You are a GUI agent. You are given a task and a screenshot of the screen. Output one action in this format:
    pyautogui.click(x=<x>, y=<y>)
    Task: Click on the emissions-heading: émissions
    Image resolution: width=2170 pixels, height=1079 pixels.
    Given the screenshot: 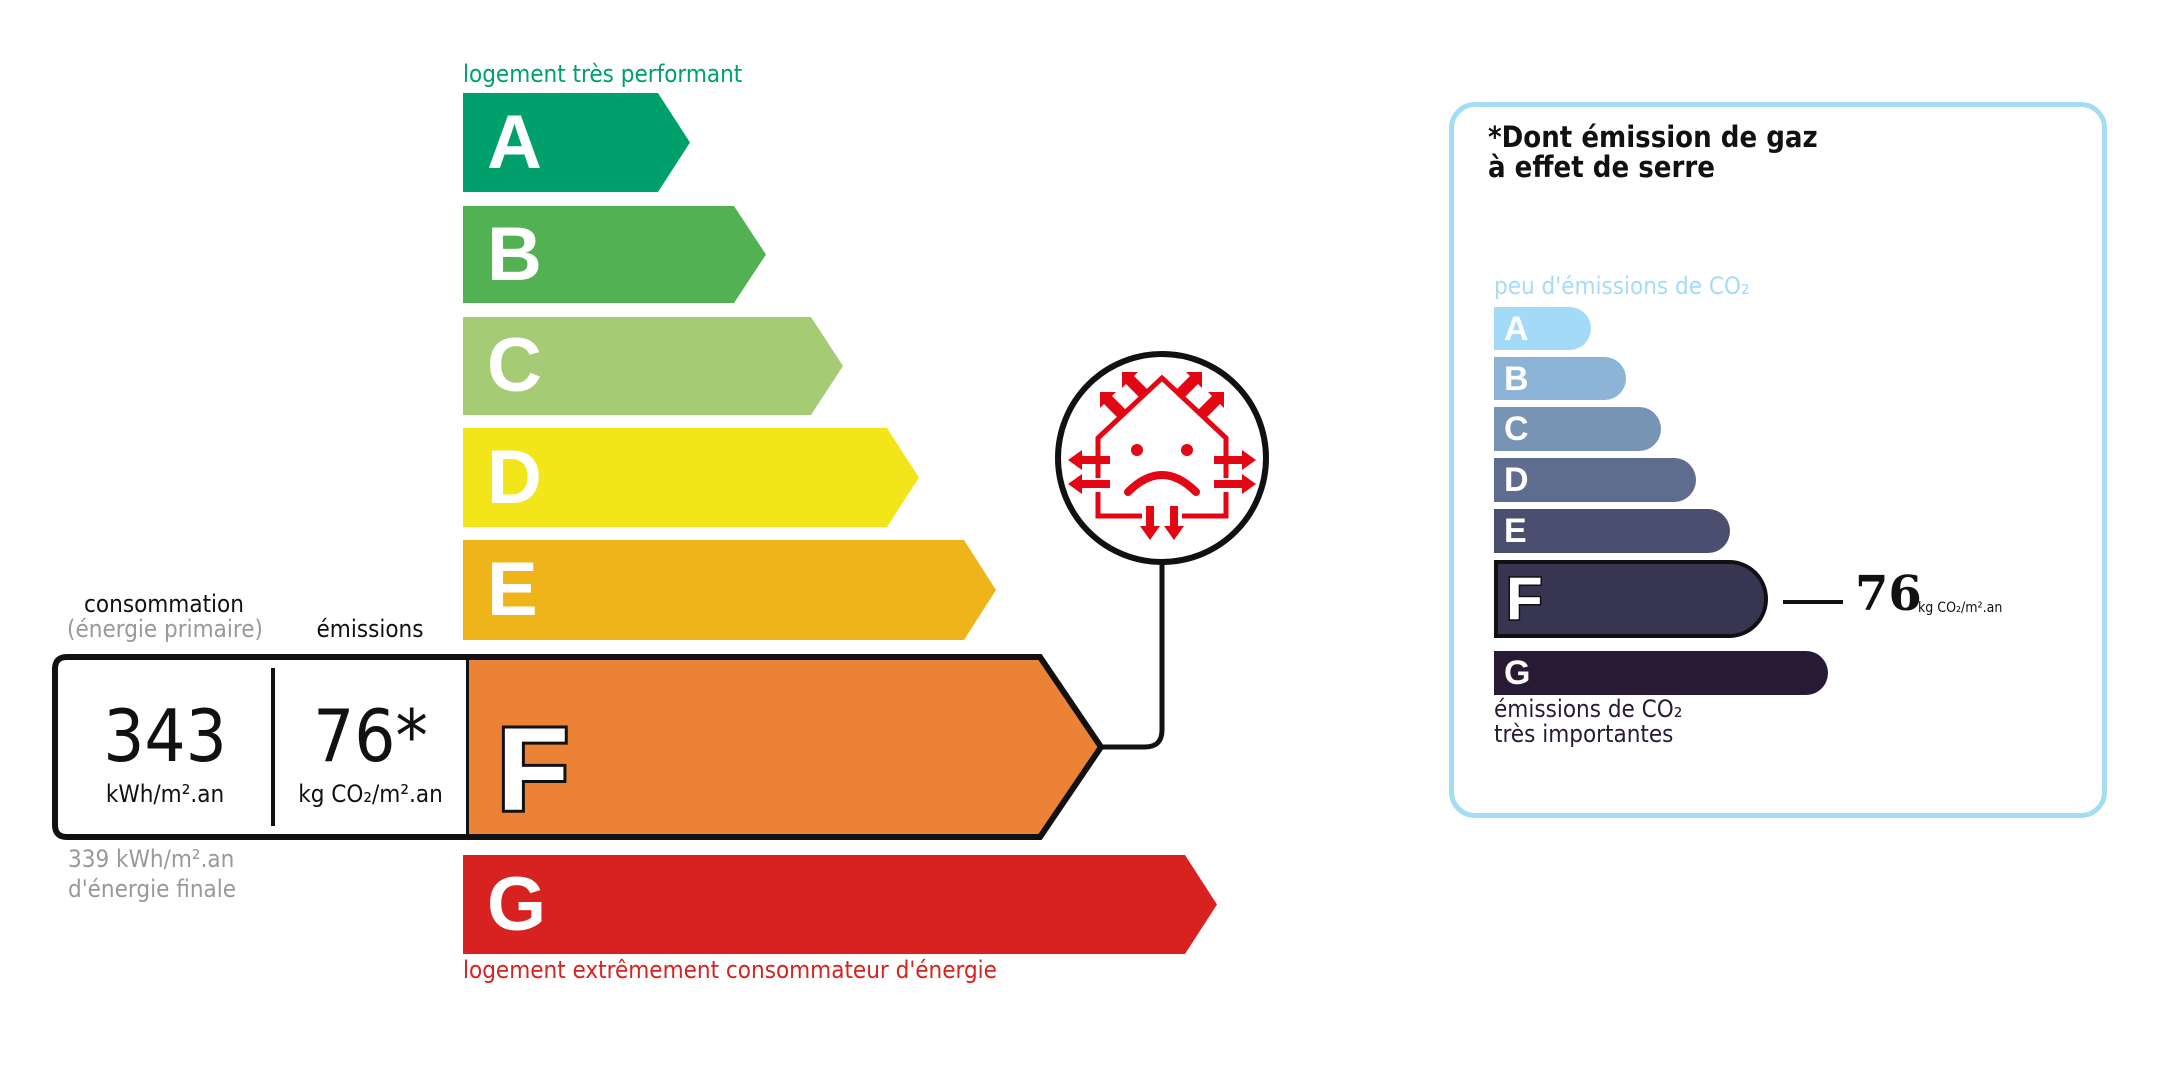 What is the action you would take?
    pyautogui.click(x=370, y=629)
    